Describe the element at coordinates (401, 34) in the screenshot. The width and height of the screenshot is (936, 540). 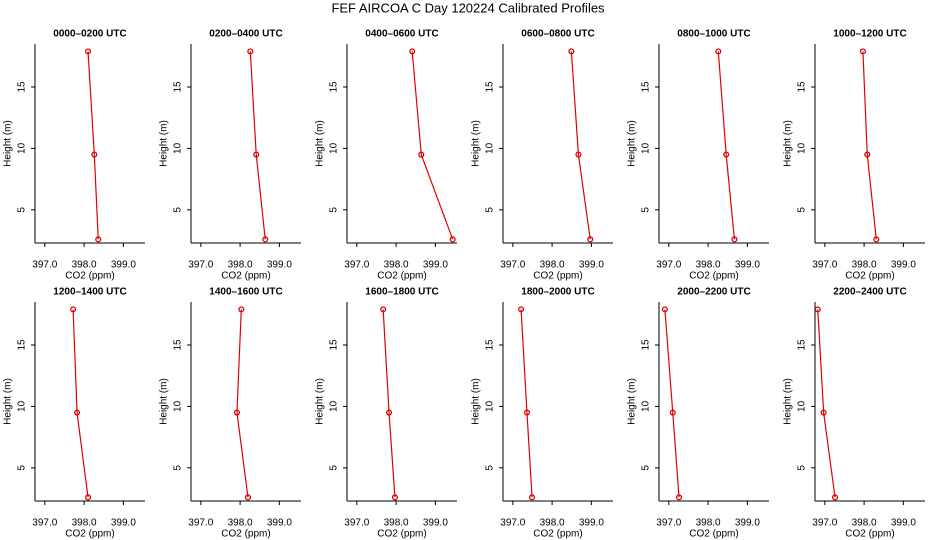
I see `panel-title: 0400–0600 UTC` at that location.